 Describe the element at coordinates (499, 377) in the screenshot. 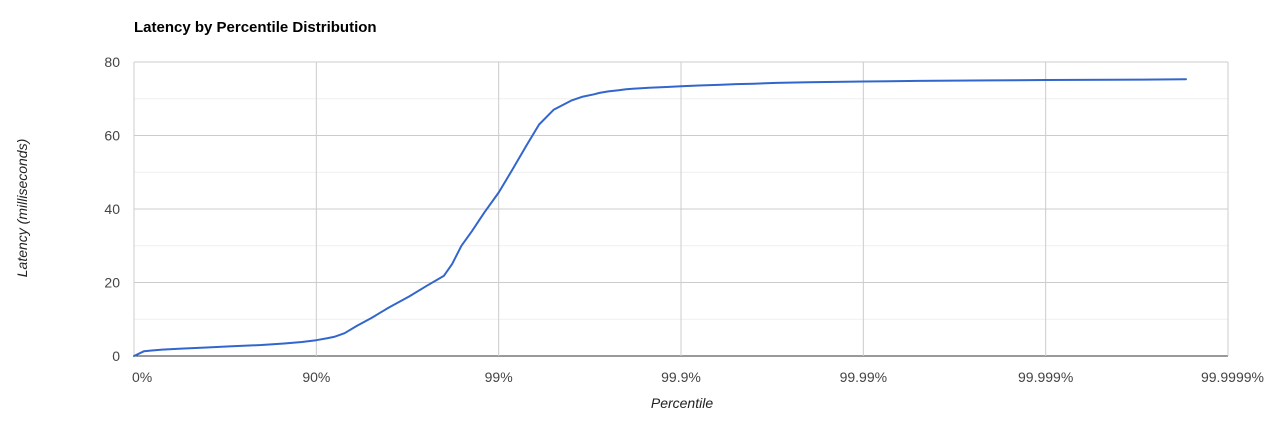

I see `x-tick-label: 99%` at that location.